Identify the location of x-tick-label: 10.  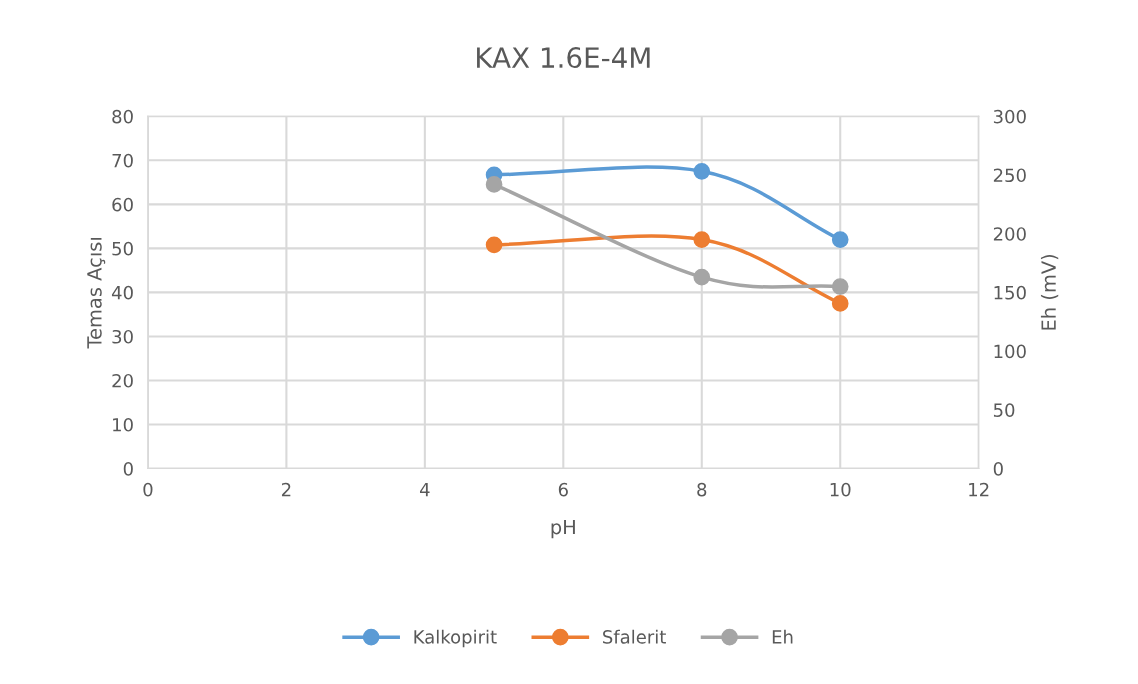
(840, 489).